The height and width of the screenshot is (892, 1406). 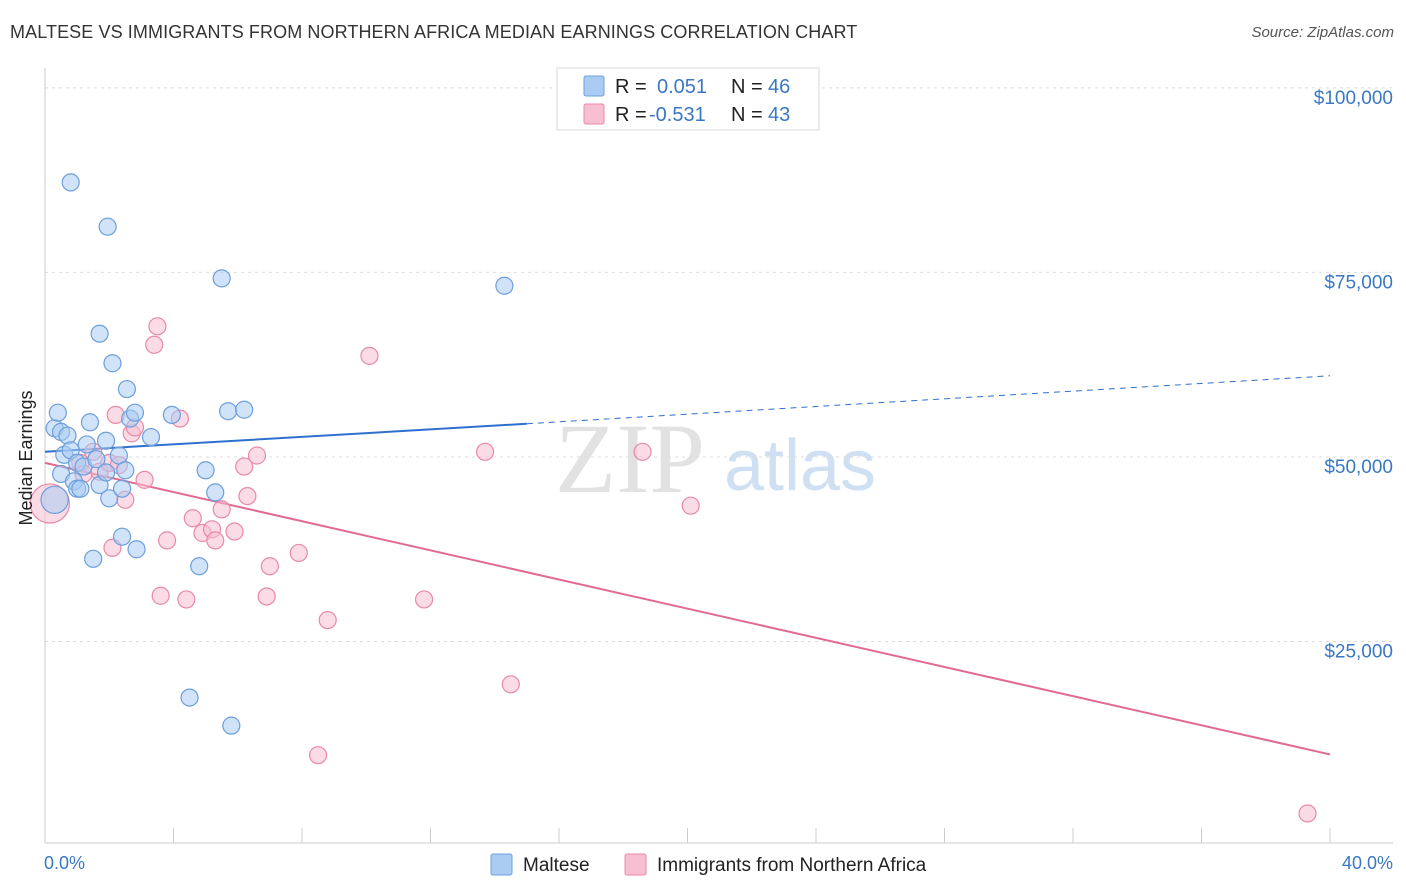 What do you see at coordinates (792, 865) in the screenshot?
I see `bottom-legend-label-immigrants: Immigrants from Northern Africa` at bounding box center [792, 865].